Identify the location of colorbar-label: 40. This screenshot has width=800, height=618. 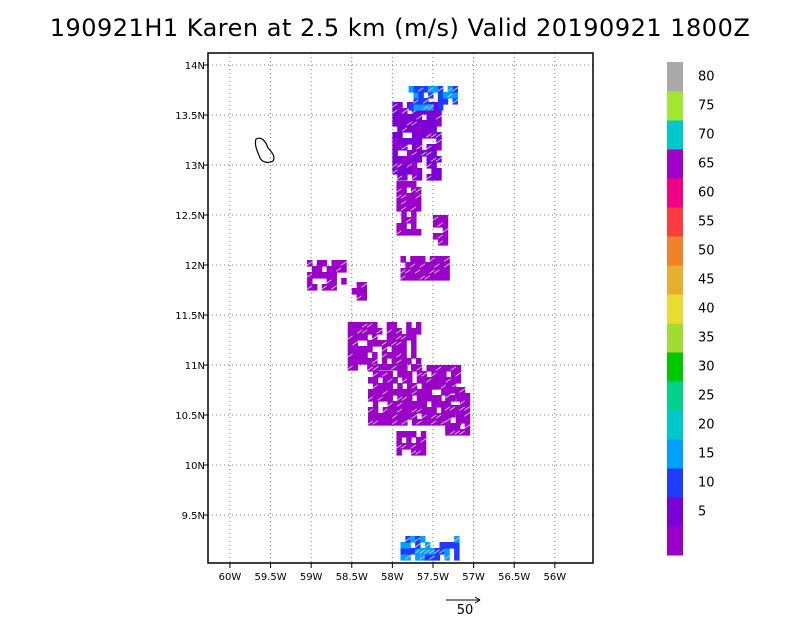
(706, 309).